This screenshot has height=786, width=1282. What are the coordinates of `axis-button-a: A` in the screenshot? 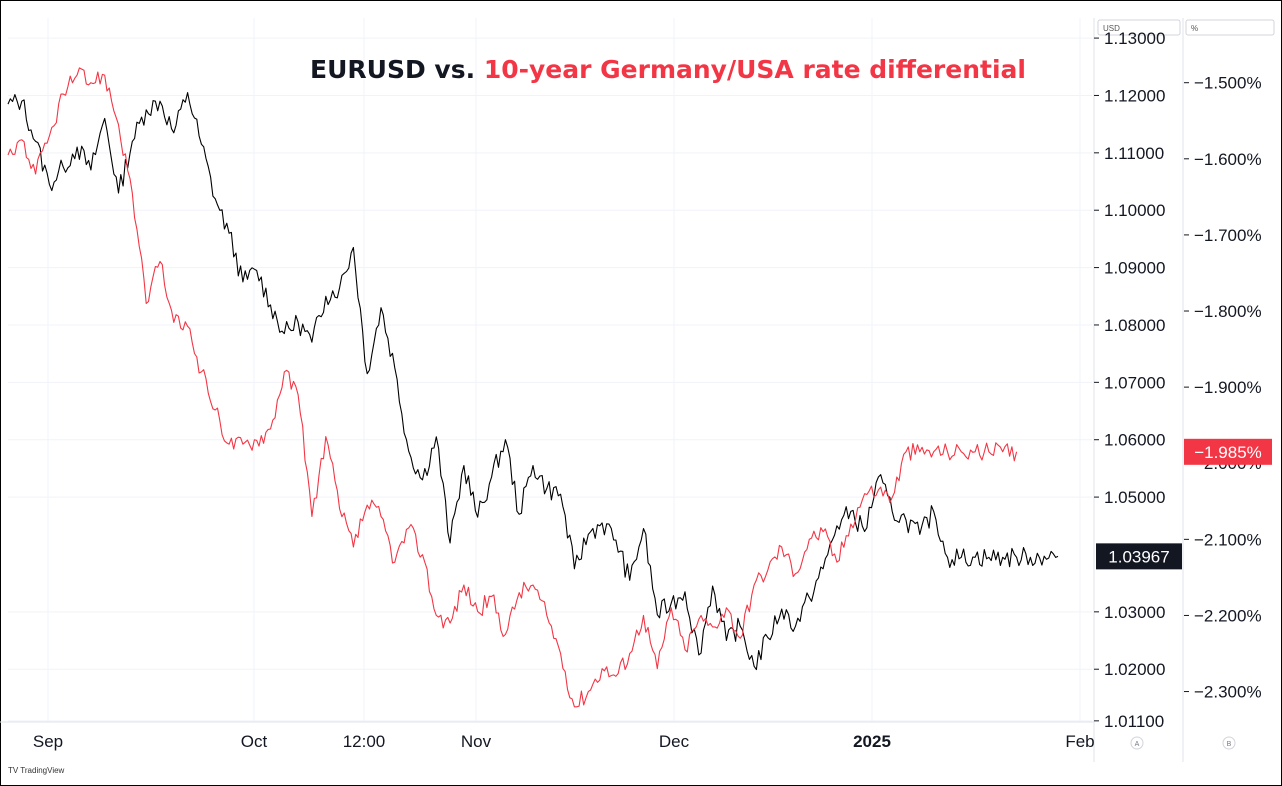 It's located at (1137, 743).